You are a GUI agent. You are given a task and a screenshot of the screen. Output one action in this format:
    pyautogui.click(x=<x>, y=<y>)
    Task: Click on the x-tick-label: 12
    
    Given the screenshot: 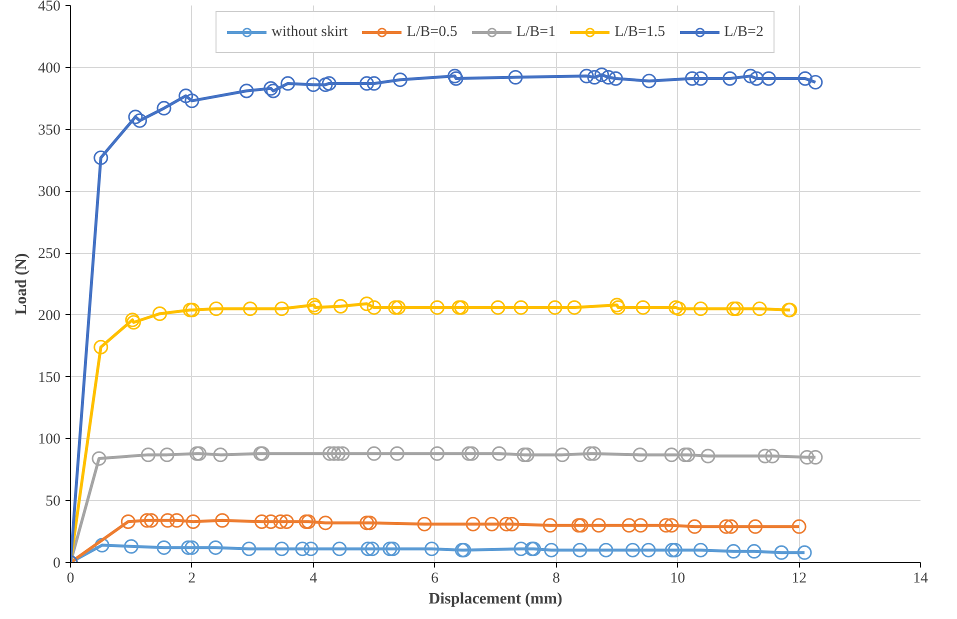 What is the action you would take?
    pyautogui.click(x=799, y=578)
    